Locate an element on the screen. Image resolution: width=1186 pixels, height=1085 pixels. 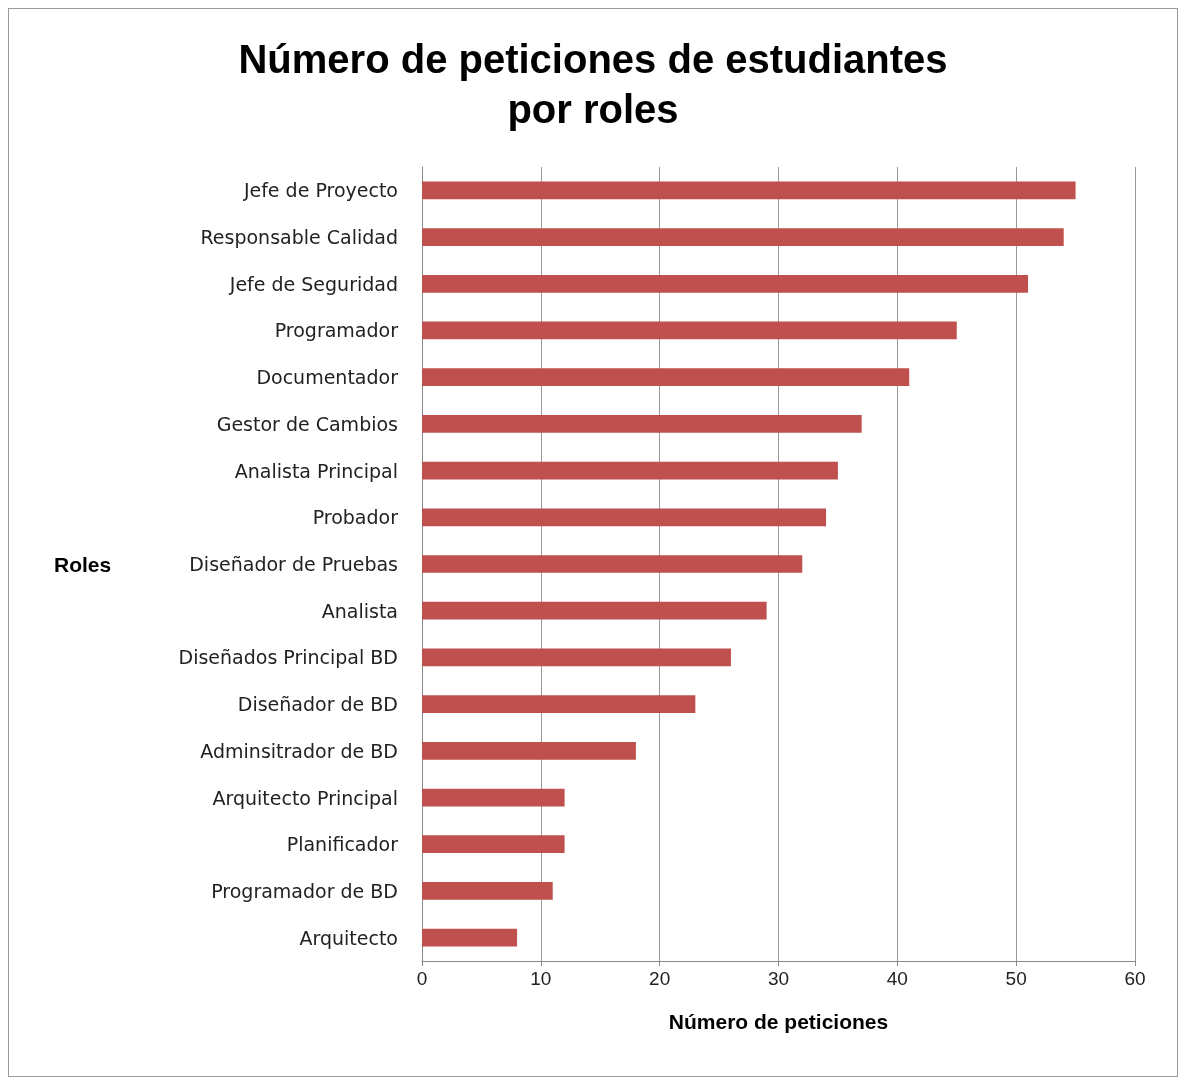
y-tick-label: Documentador is located at coordinates (327, 377).